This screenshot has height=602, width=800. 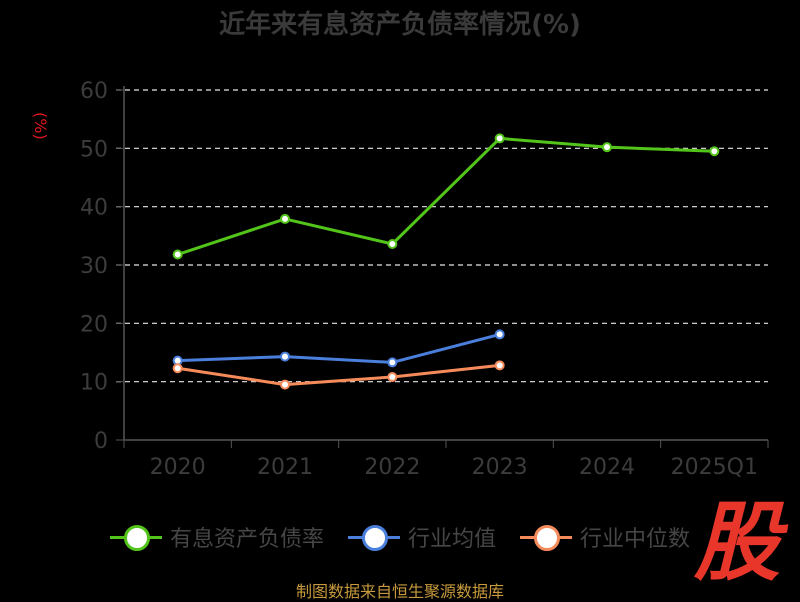 I want to click on legend-item-interest-debt-ratio: 有息资产负债率, so click(x=216, y=537).